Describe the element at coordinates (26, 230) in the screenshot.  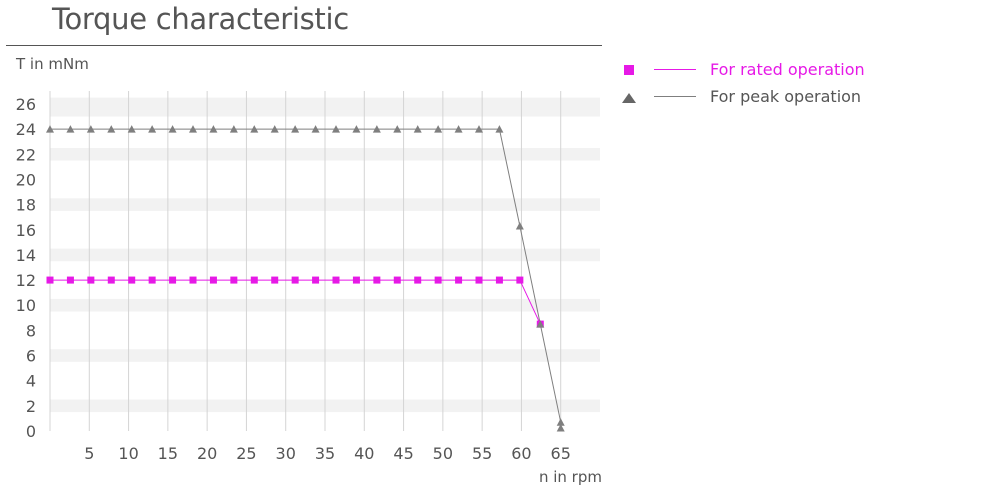
I see `y-tick-label: 16` at that location.